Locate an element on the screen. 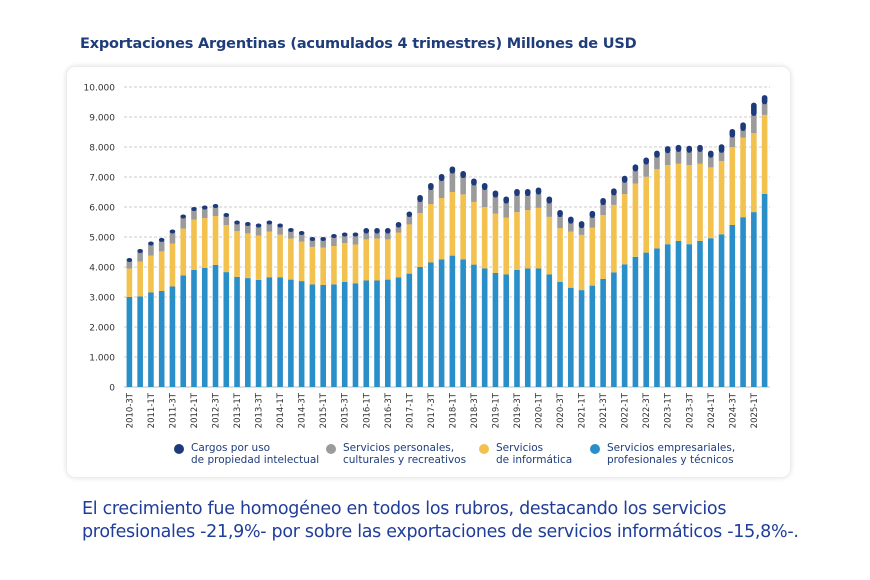 The width and height of the screenshot is (870, 580). x-tick-label: 2011-3T is located at coordinates (173, 410).